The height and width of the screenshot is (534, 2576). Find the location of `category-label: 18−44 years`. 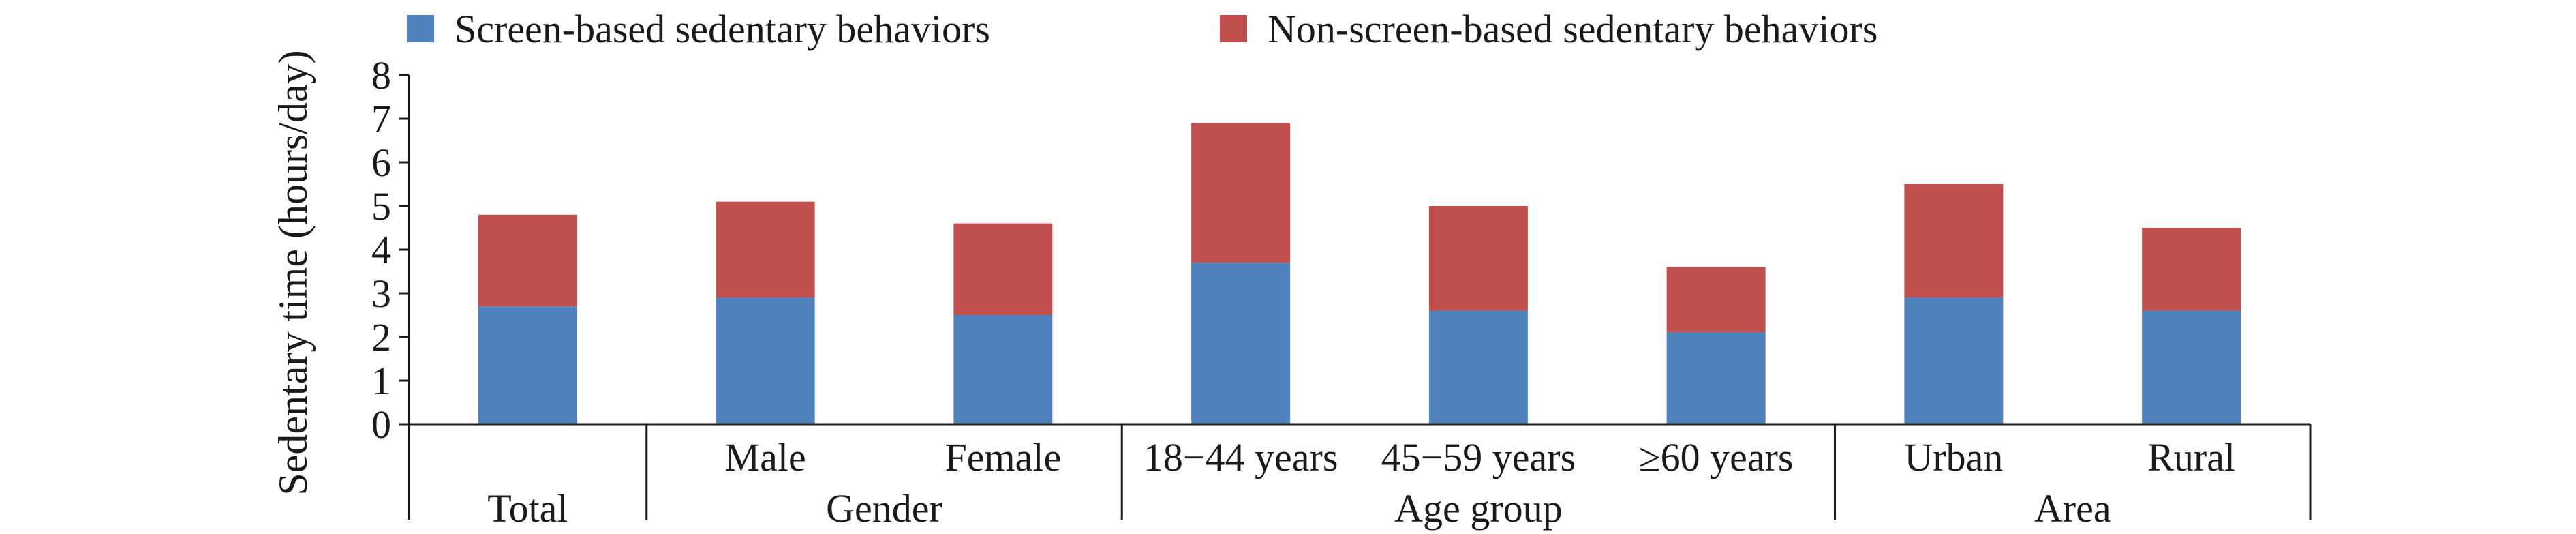

category-label: 18−44 years is located at coordinates (1241, 457).